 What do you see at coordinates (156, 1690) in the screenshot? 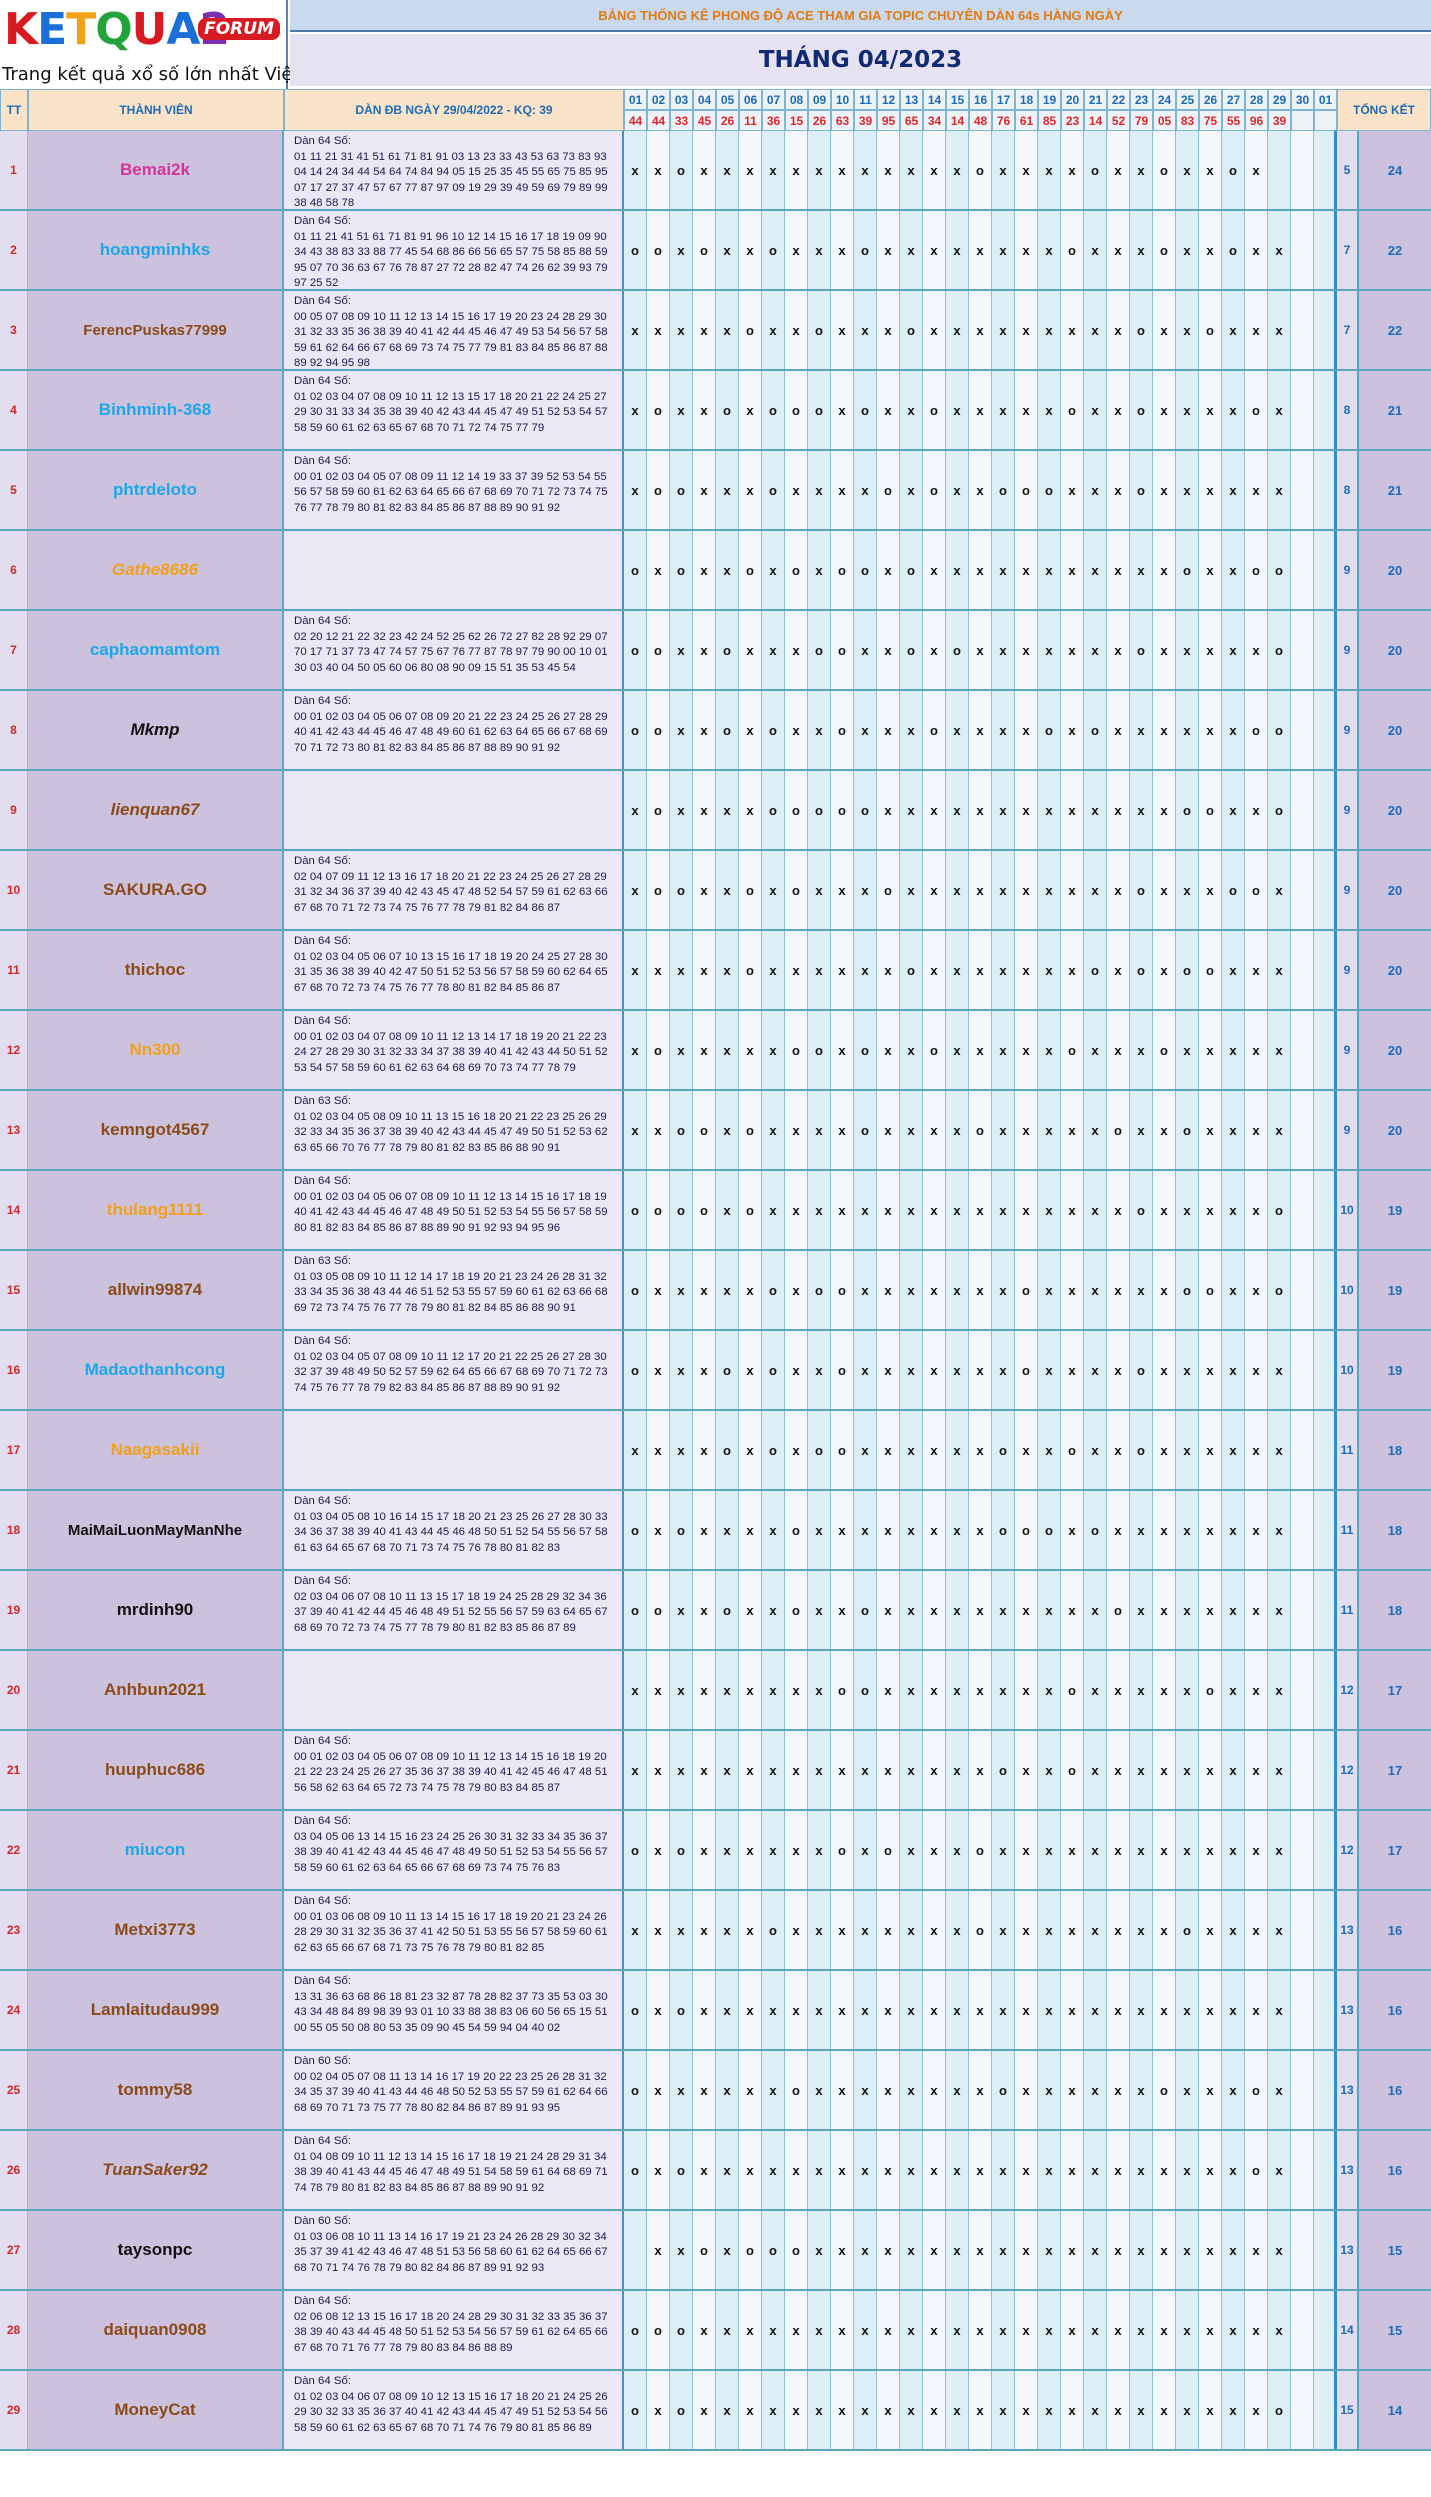
I see `member-name: Anhbun2021` at bounding box center [156, 1690].